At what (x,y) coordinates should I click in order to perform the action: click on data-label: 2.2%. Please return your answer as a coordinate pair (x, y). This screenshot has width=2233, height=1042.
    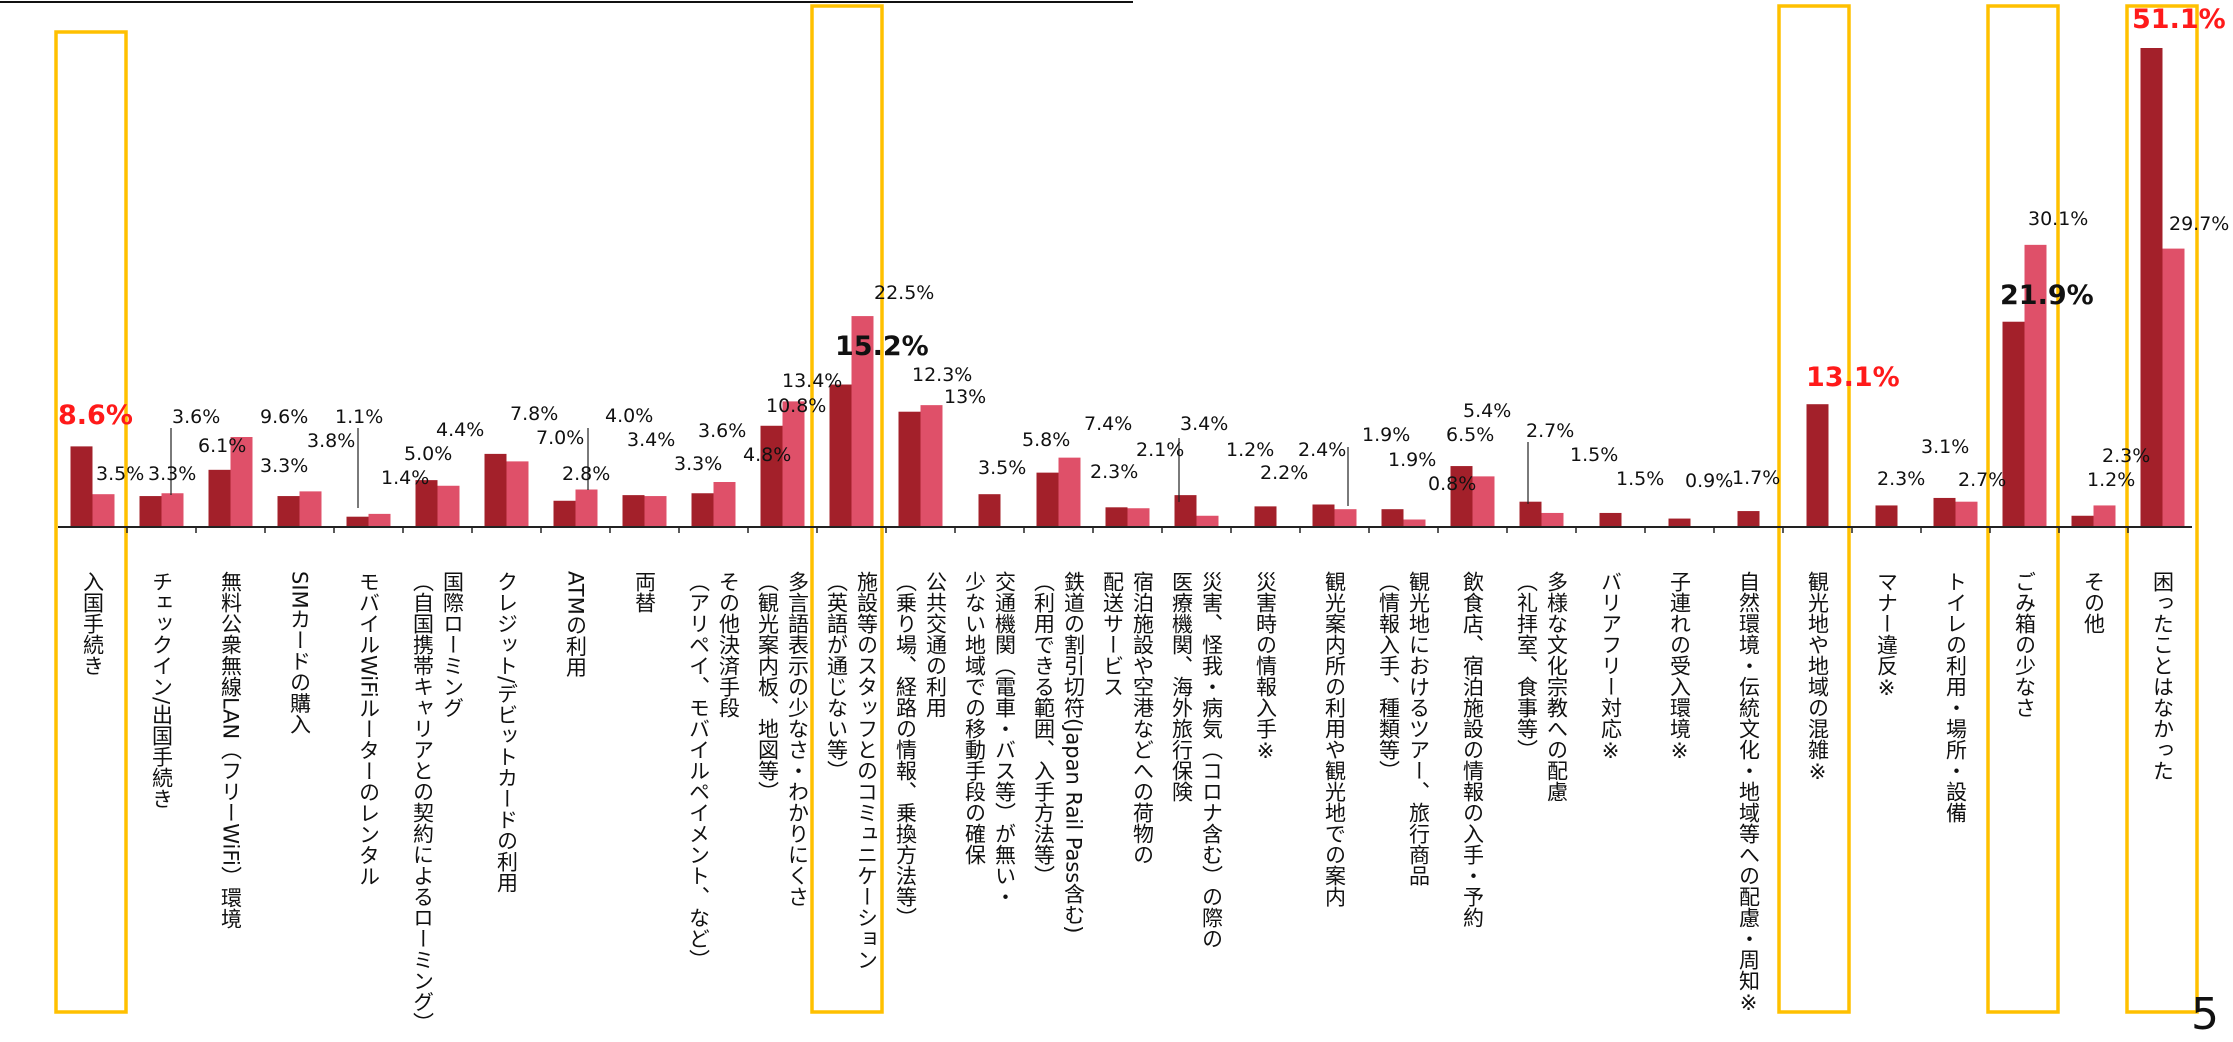
    Looking at the image, I should click on (1284, 473).